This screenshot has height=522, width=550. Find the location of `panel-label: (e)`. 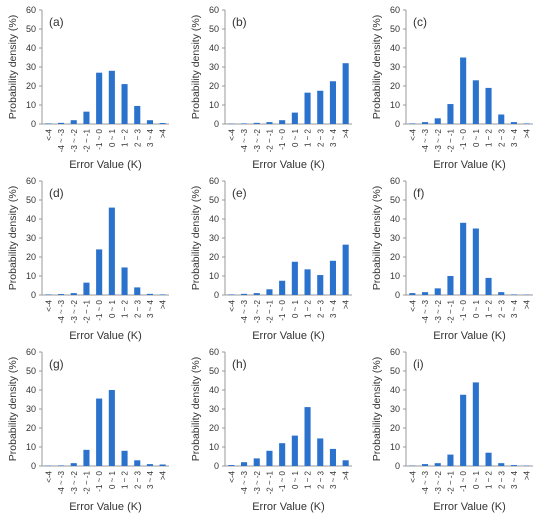

panel-label: (e) is located at coordinates (239, 193).